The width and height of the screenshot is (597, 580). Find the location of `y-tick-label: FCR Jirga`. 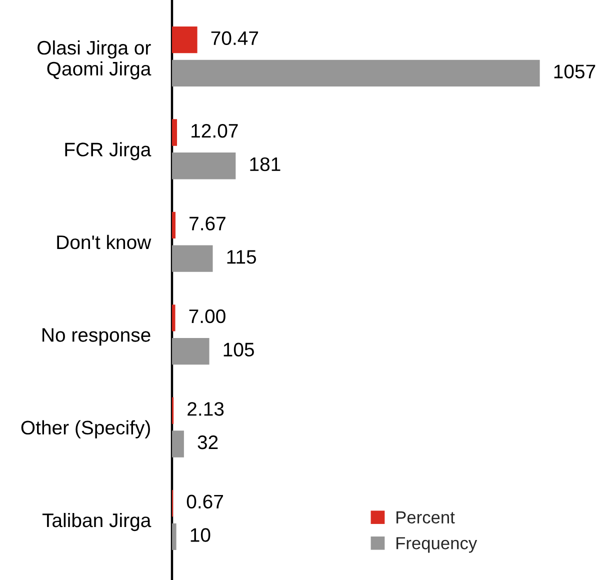

y-tick-label: FCR Jirga is located at coordinates (108, 151).